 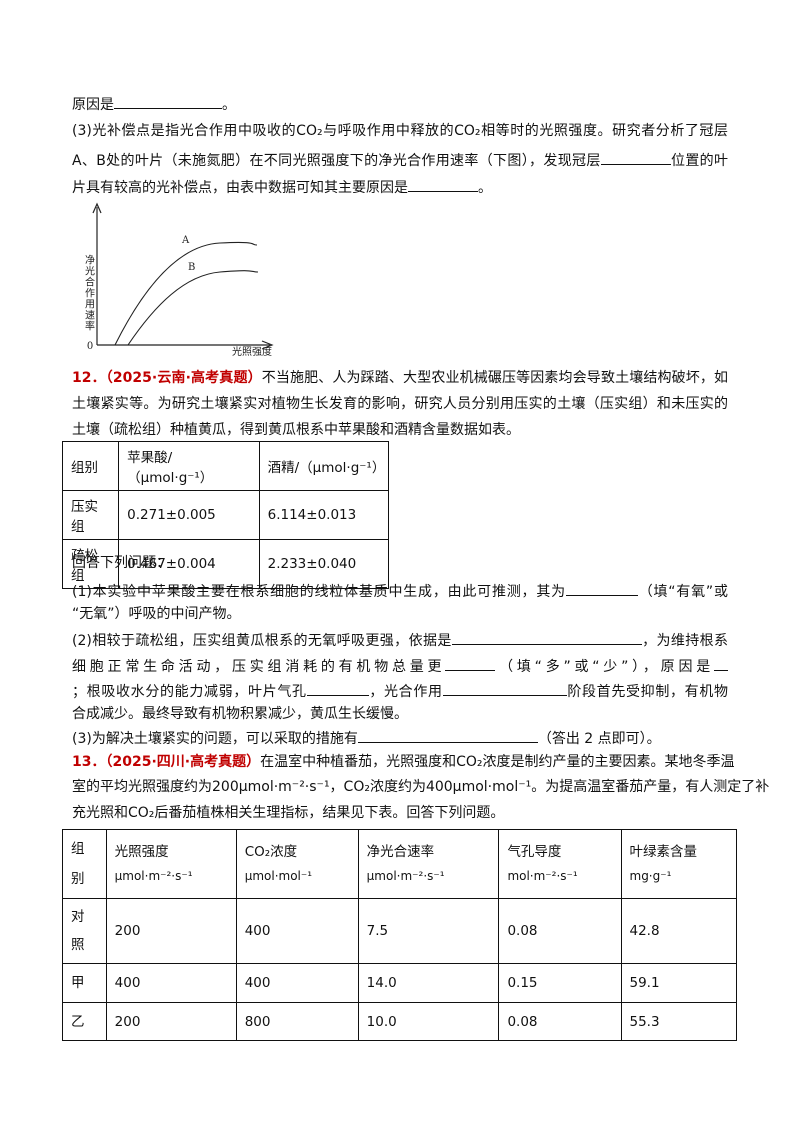 What do you see at coordinates (324, 515) in the screenshot?
I see `cell: 6.114±0.013` at bounding box center [324, 515].